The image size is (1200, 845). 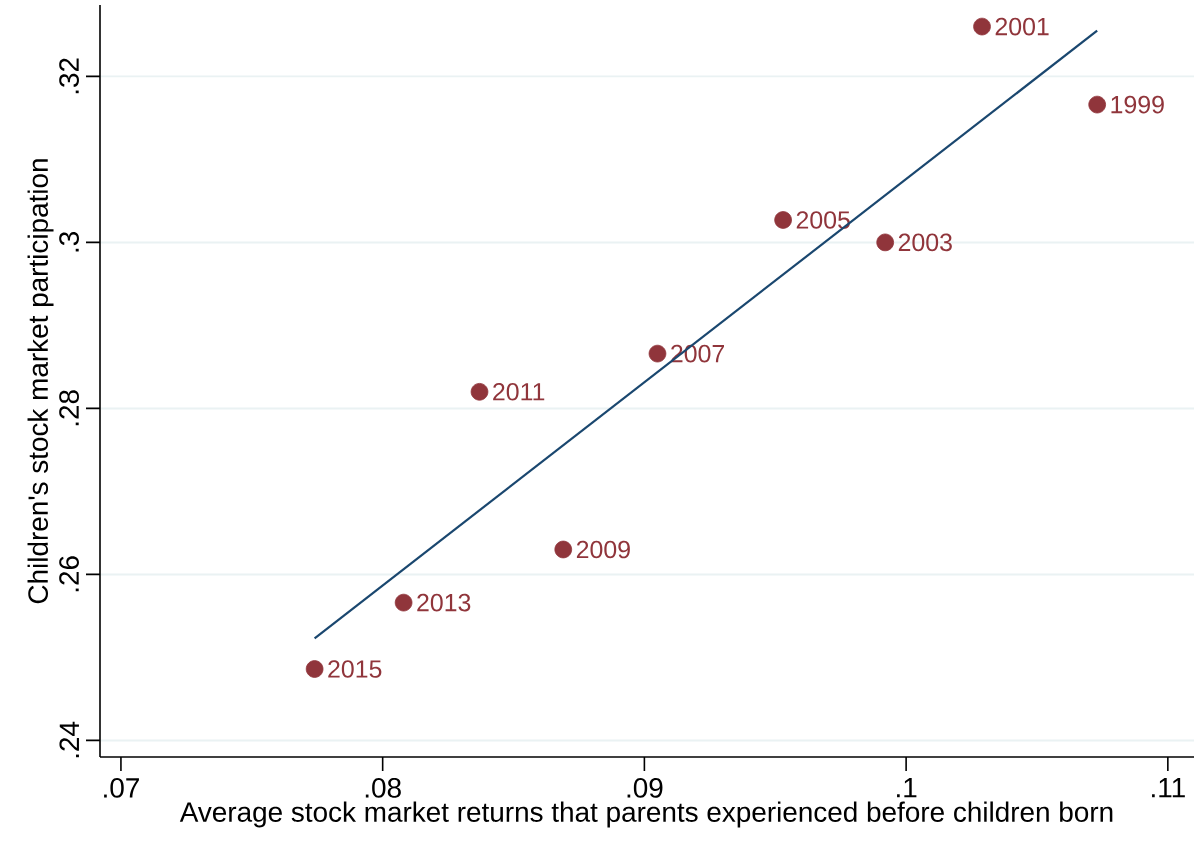 What do you see at coordinates (69, 241) in the screenshot?
I see `y-tick-label: .3` at bounding box center [69, 241].